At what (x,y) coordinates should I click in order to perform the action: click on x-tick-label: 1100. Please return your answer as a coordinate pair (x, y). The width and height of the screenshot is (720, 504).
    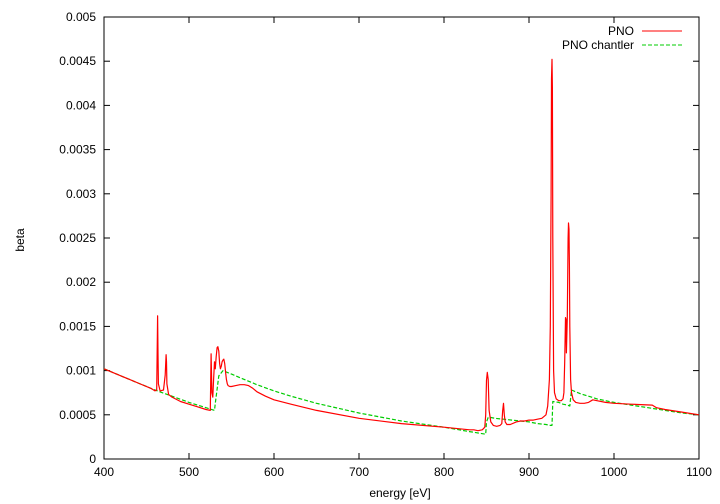
    Looking at the image, I should click on (699, 472).